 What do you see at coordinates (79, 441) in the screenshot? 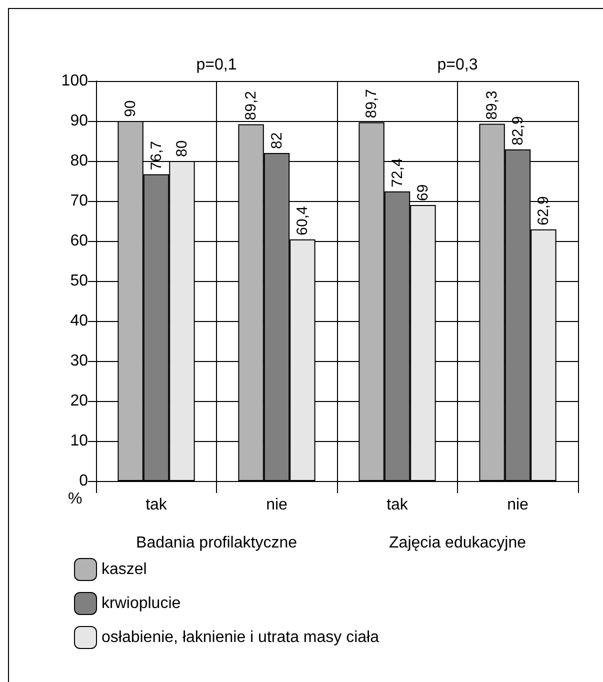
I see `y-tick-label: 10` at bounding box center [79, 441].